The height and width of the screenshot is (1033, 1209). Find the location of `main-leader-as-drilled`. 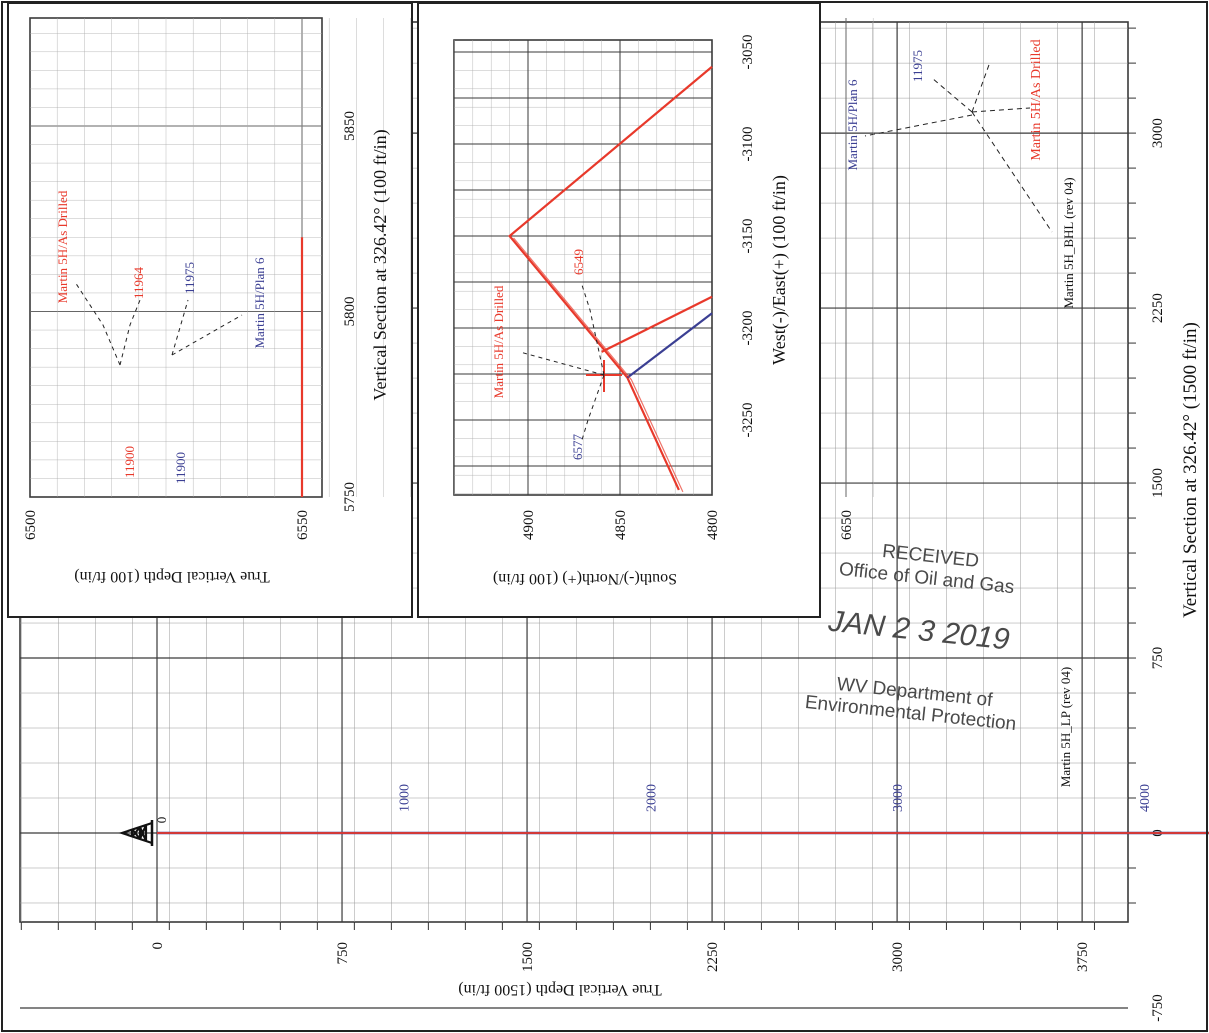

main-leader-as-drilled is located at coordinates (1001, 110).